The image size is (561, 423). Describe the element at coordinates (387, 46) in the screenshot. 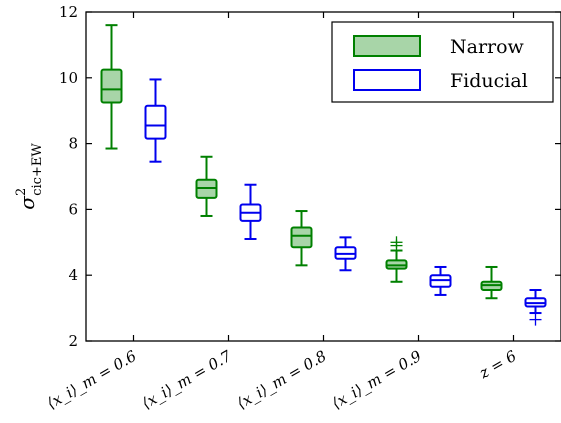

I see `legend-swatch-narrow` at that location.